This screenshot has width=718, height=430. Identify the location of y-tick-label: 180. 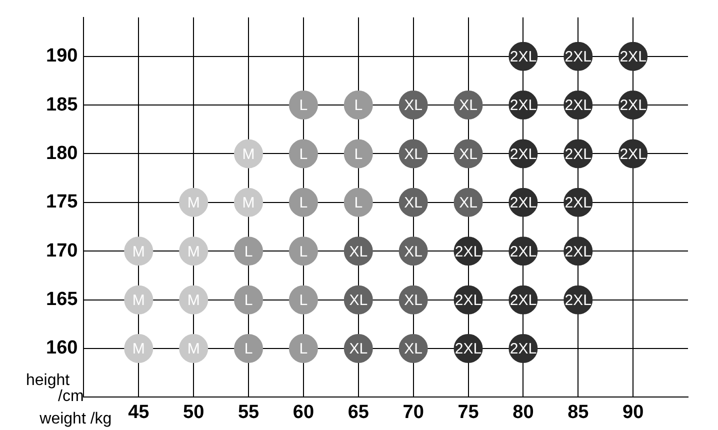
(62, 153).